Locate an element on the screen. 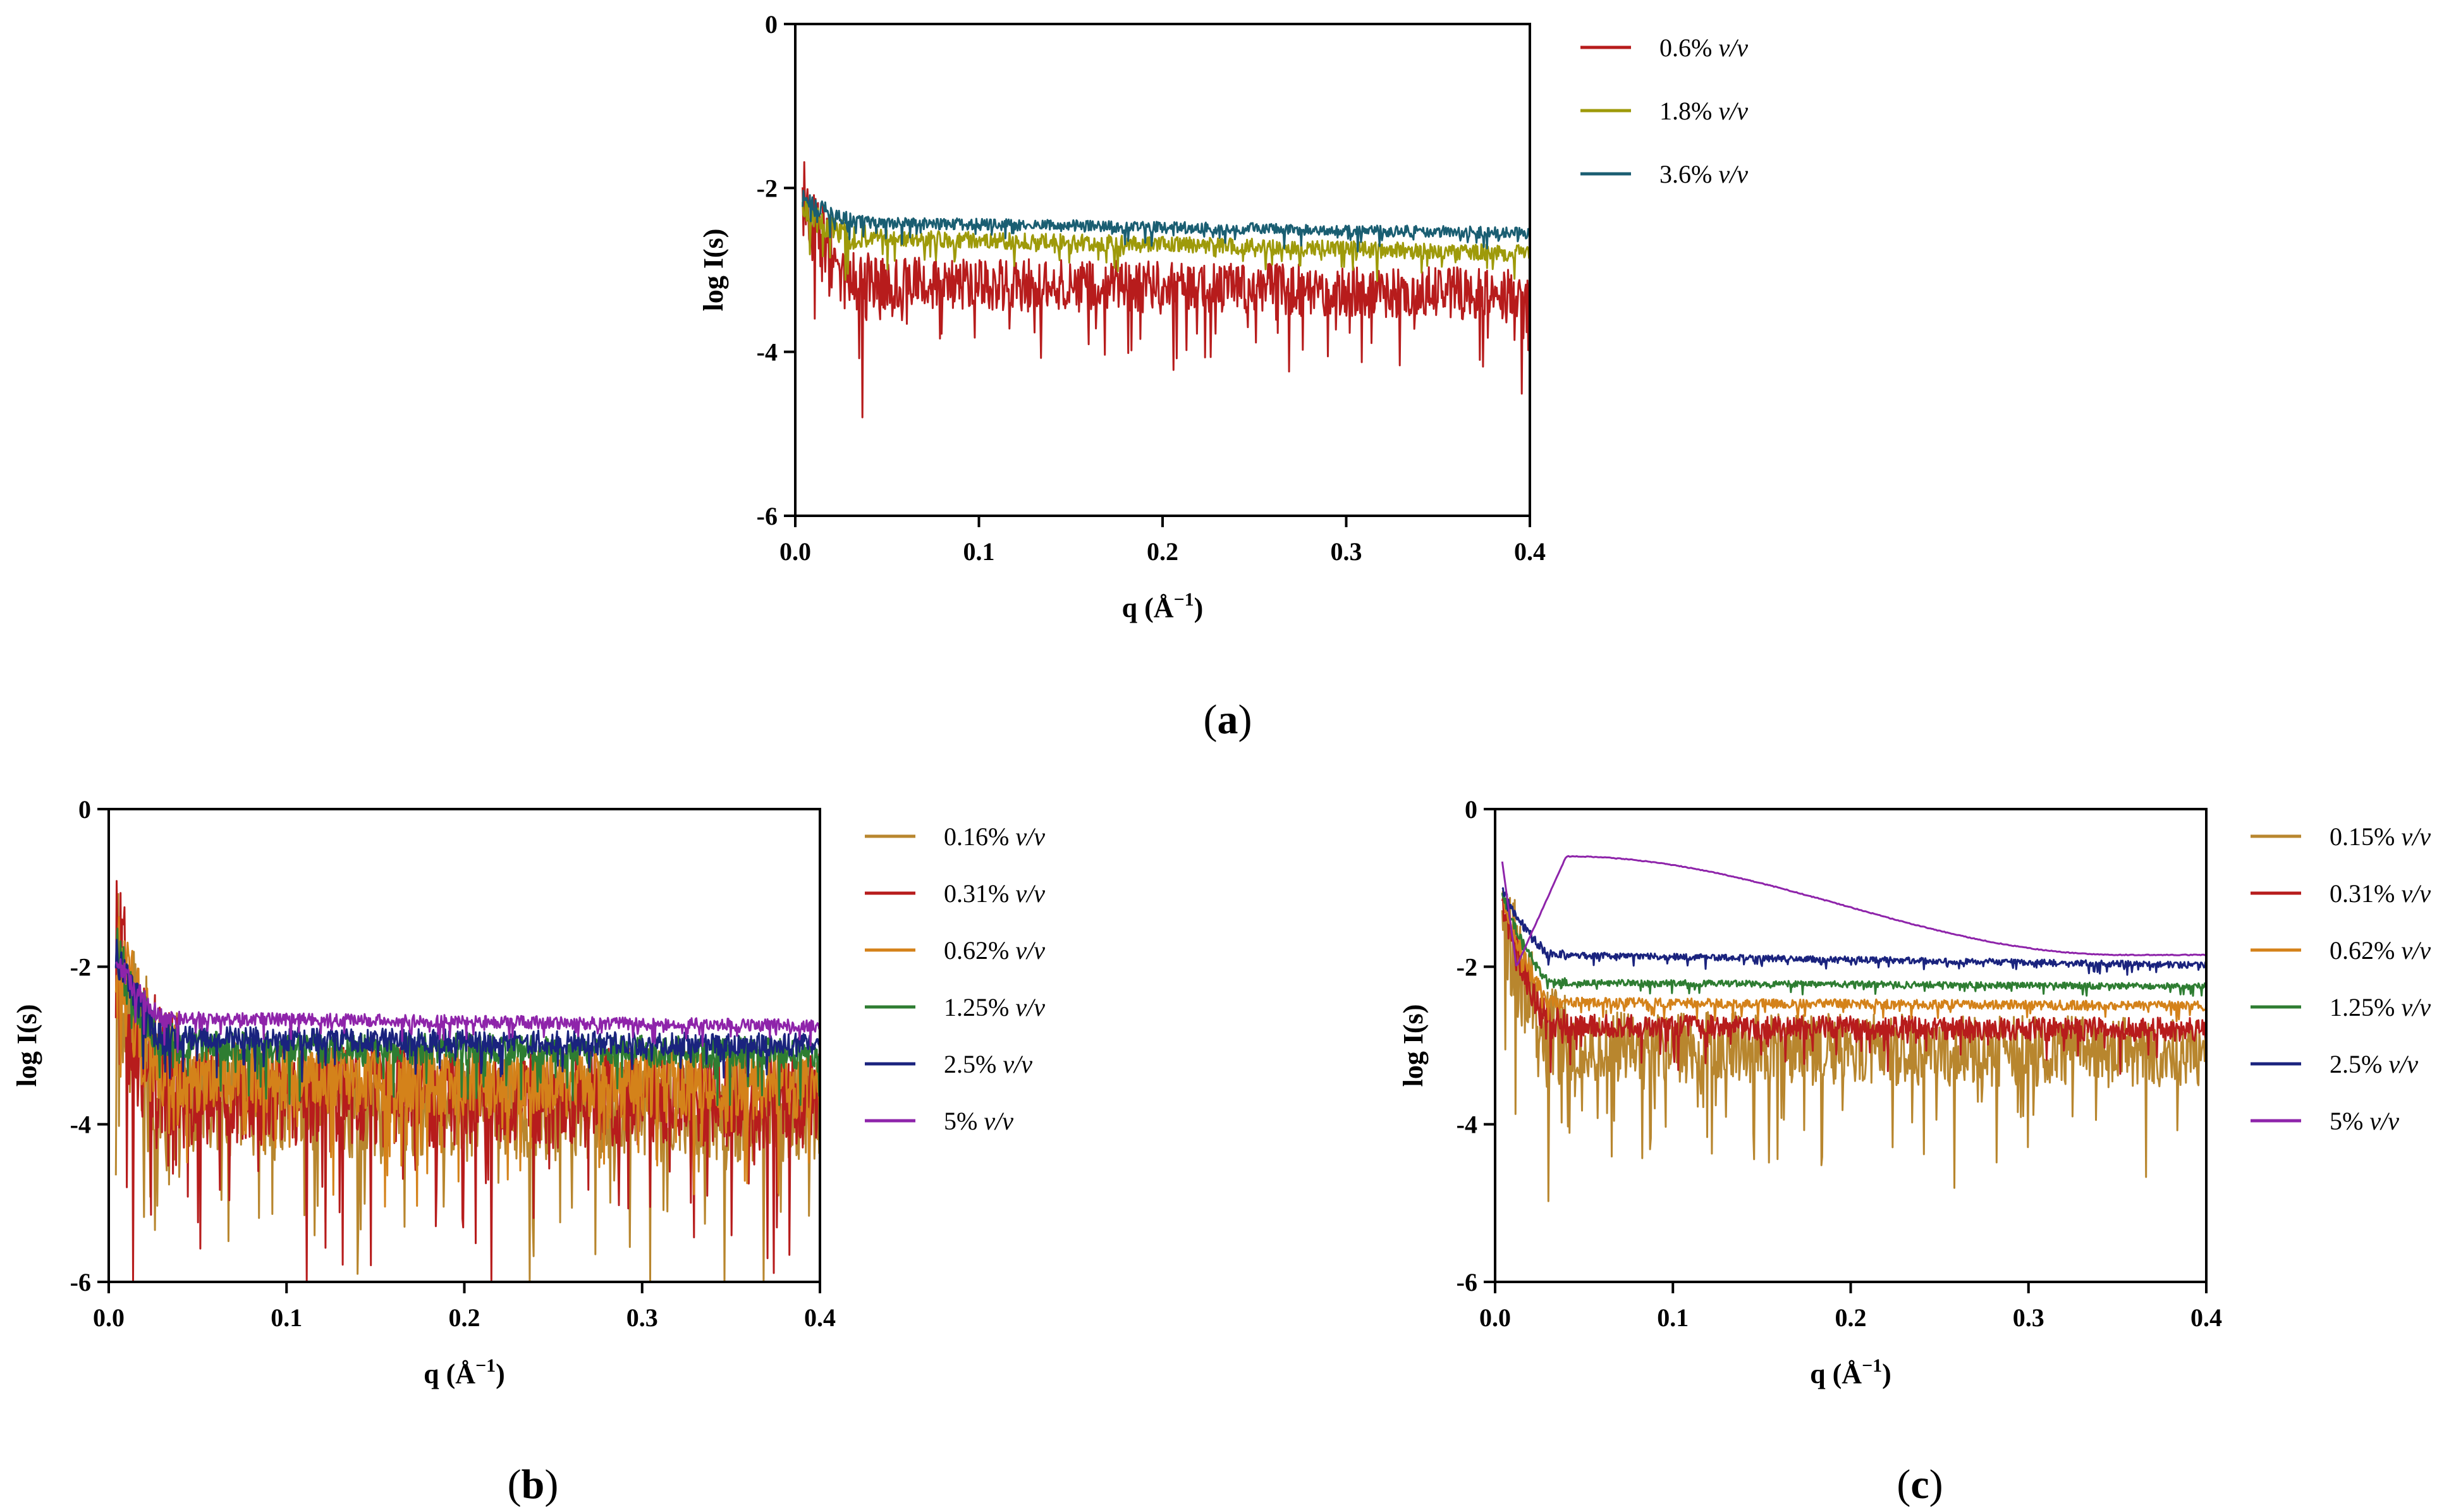 The width and height of the screenshot is (2456, 1512). panel-label-c: (c) is located at coordinates (1920, 1484).